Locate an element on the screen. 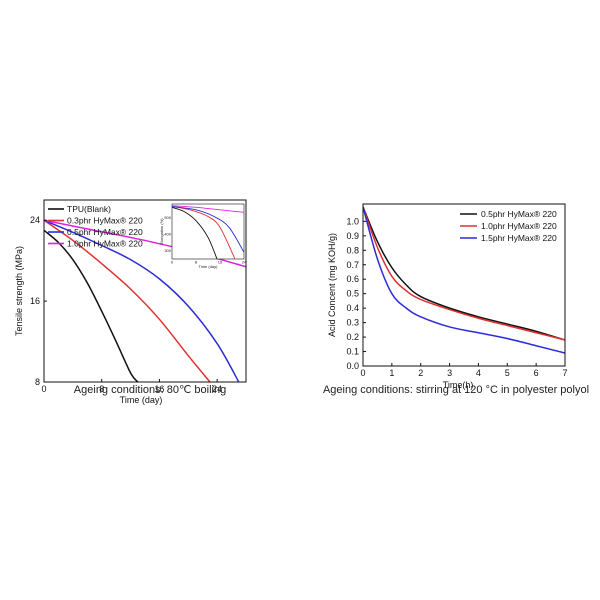 The image size is (600, 600). chart2-ytick-label-8: 0.8 is located at coordinates (352, 250).